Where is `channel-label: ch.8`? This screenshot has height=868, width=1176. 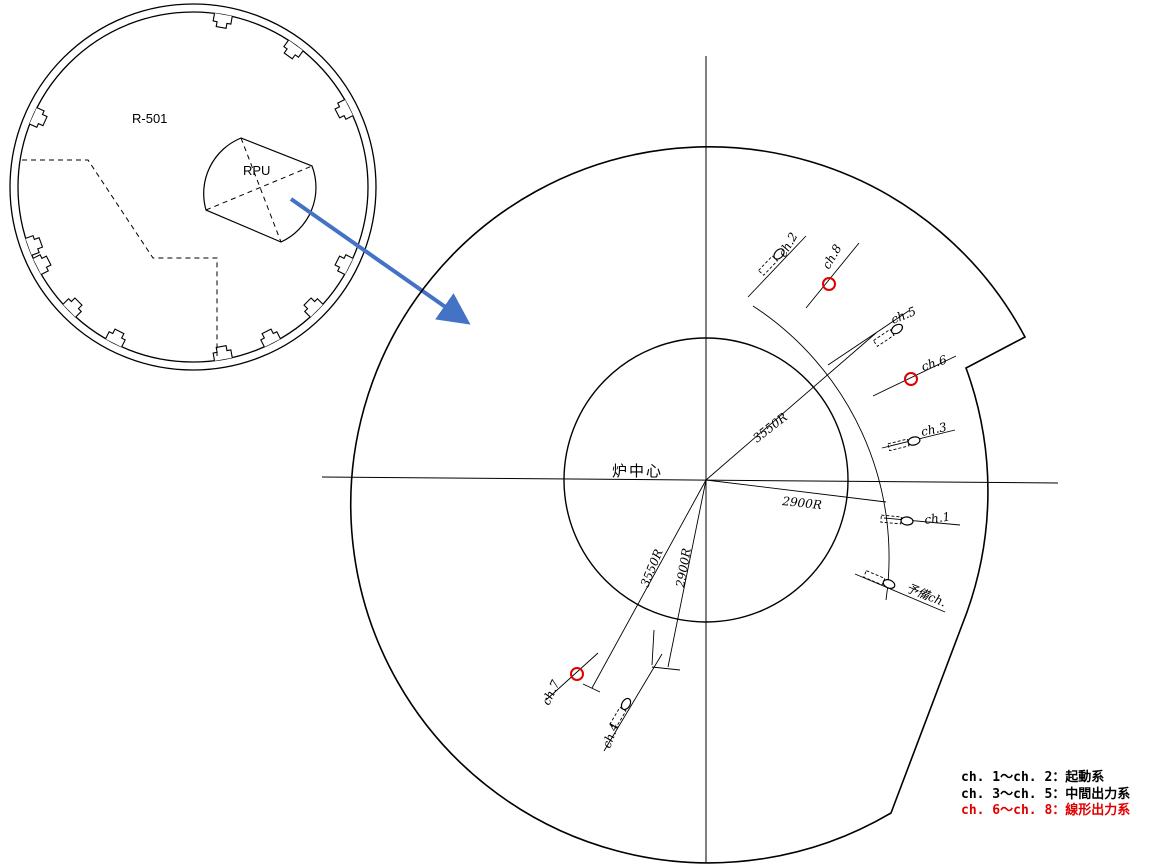 channel-label: ch.8 is located at coordinates (831, 257).